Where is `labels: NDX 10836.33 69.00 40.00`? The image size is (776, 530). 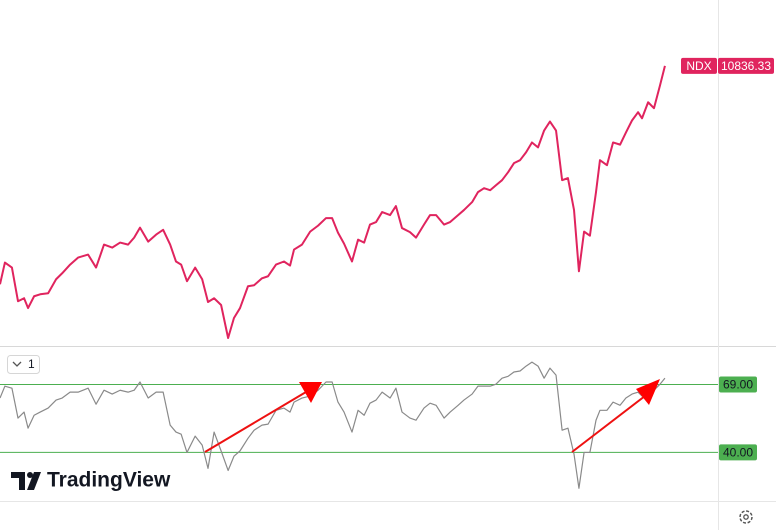
labels: NDX 10836.33 69.00 40.00 is located at coordinates (727, 259).